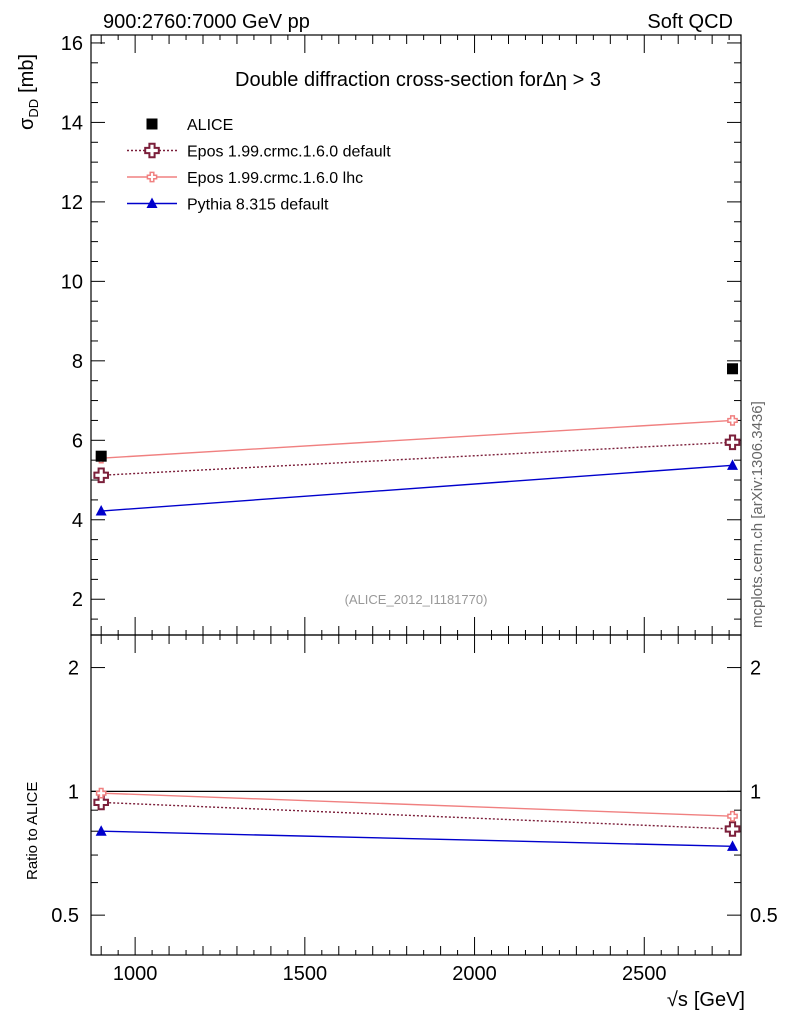 This screenshot has height=1029, width=786. I want to click on main-y-tick-label: 2, so click(77, 600).